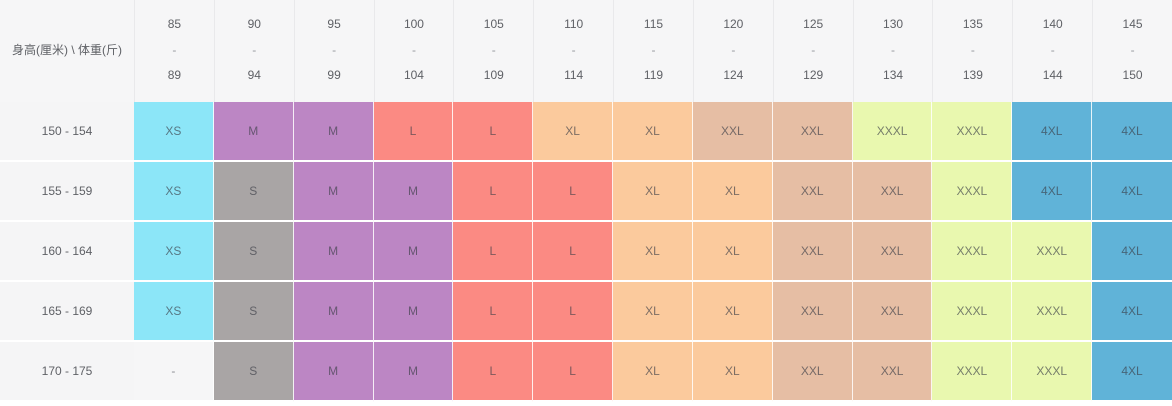 The width and height of the screenshot is (1172, 406). I want to click on weight-from: 120, so click(733, 24).